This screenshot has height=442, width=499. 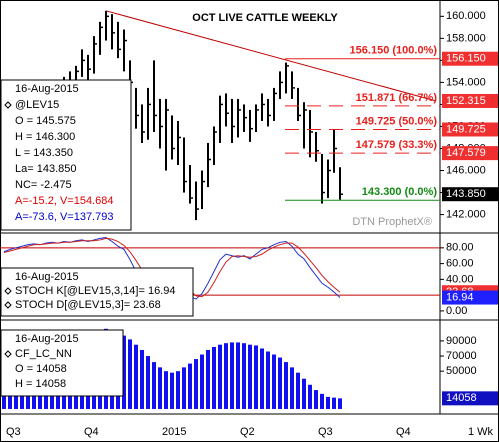 What do you see at coordinates (461, 371) in the screenshot?
I see `y-tick-label: 50000` at bounding box center [461, 371].